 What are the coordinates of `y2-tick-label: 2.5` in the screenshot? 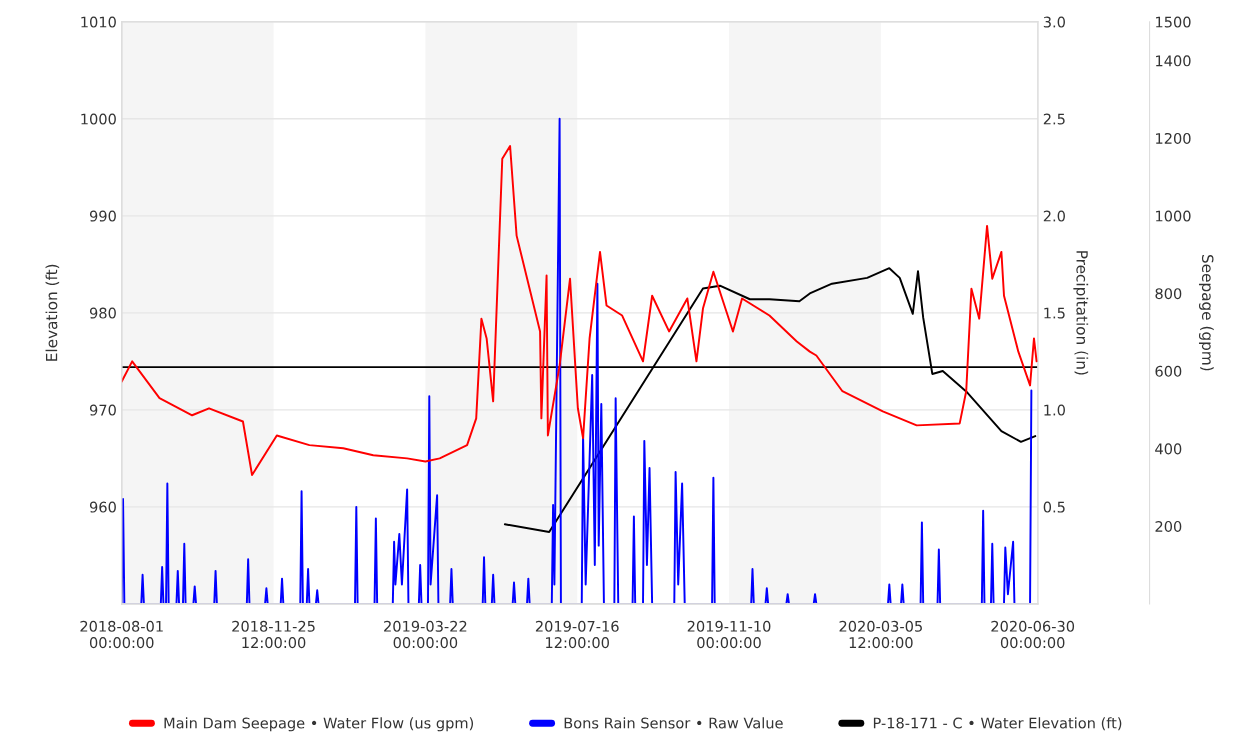 It's located at (1054, 119).